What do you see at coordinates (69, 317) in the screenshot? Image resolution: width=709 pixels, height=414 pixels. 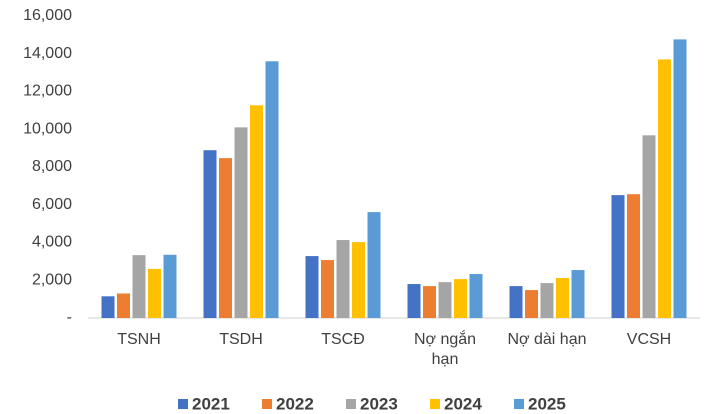 I see `y-tick-label: -` at bounding box center [69, 317].